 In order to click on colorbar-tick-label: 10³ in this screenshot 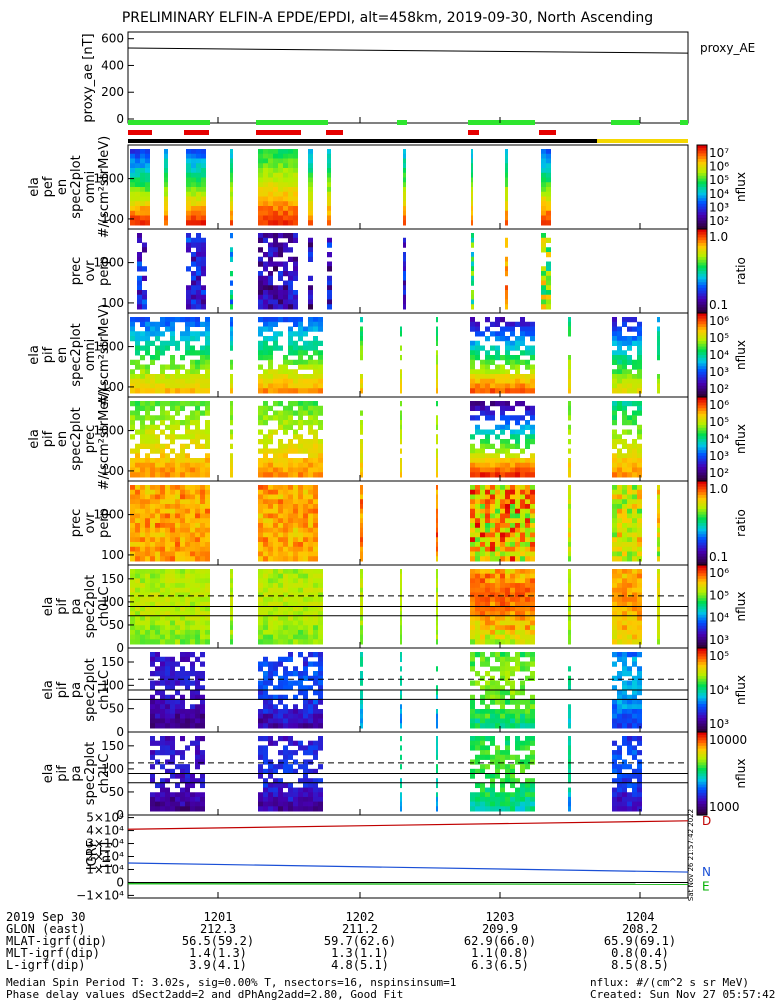, I will do `click(719, 207)`.